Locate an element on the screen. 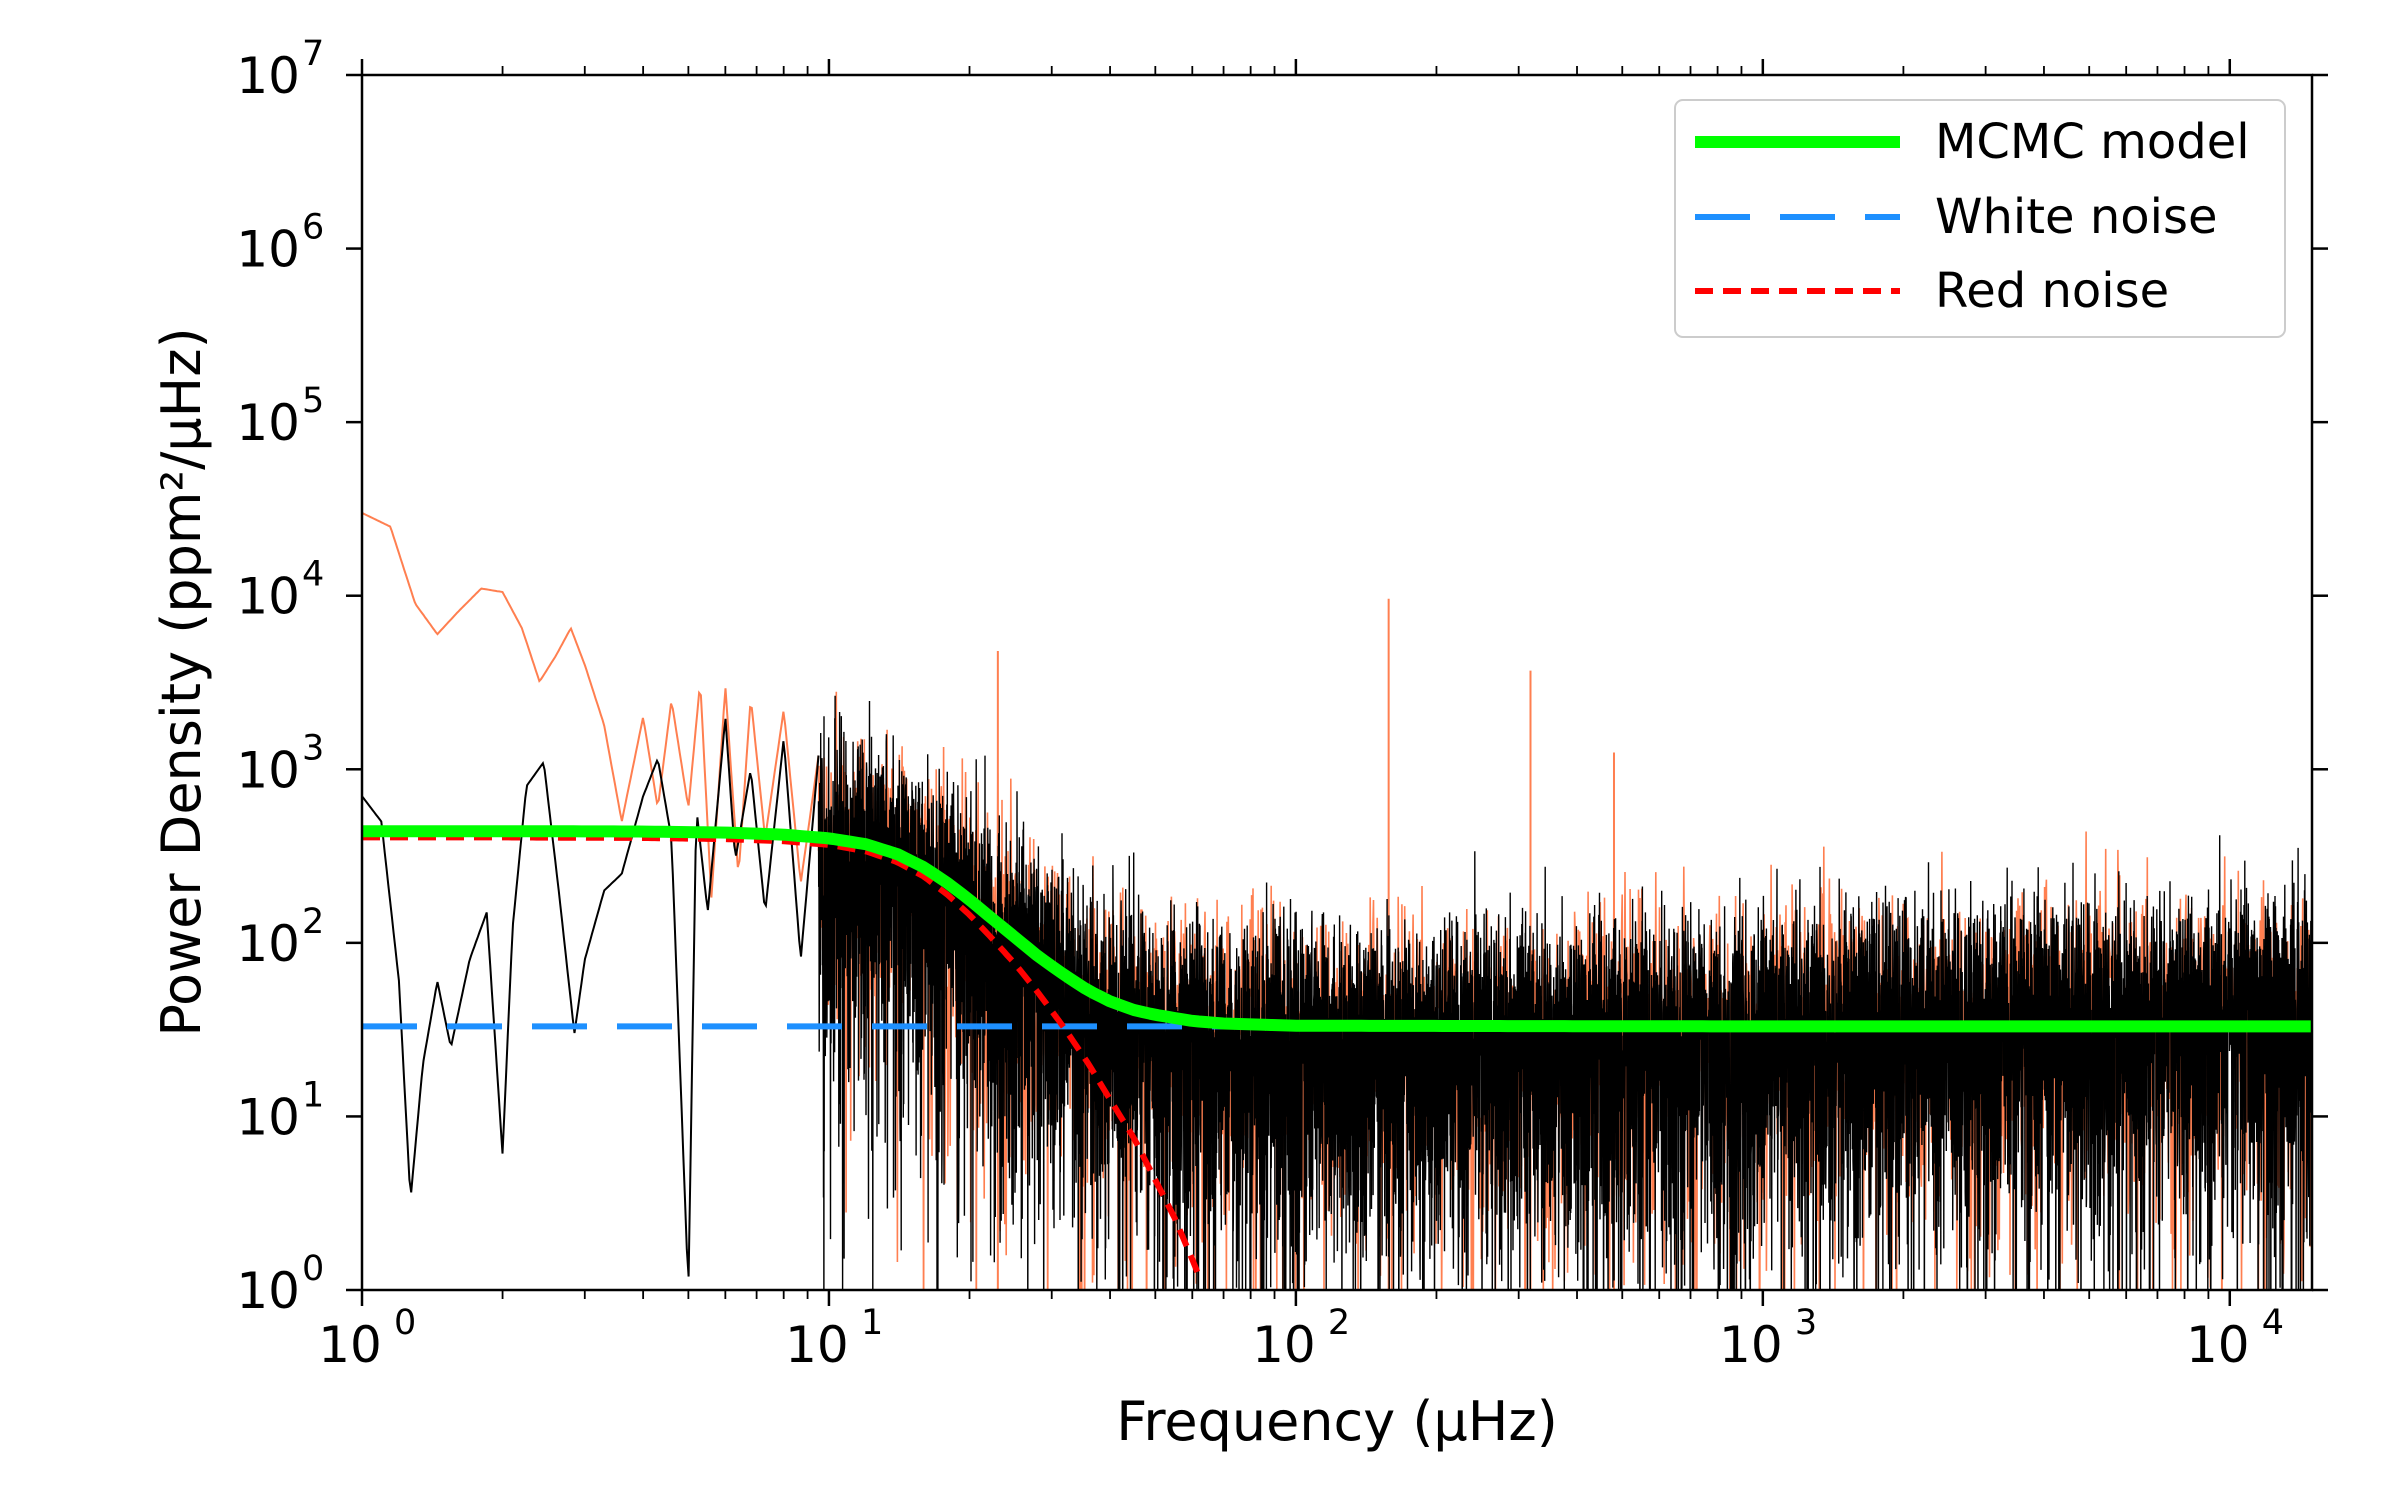 The height and width of the screenshot is (1500, 2400). y-tick-label-exp: 2 is located at coordinates (313, 922).